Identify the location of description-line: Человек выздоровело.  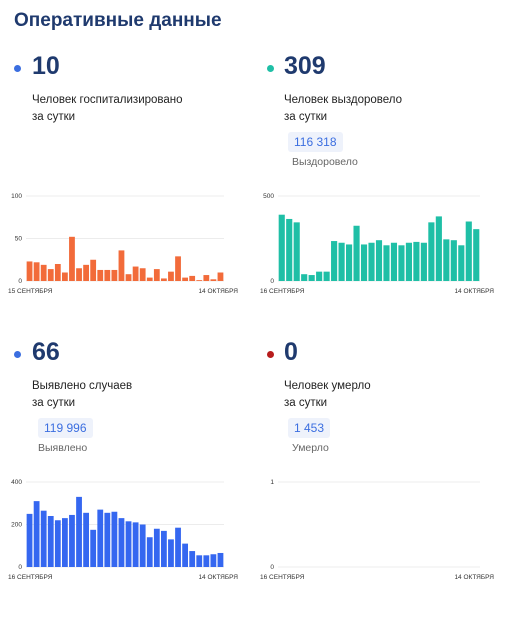
(343, 100).